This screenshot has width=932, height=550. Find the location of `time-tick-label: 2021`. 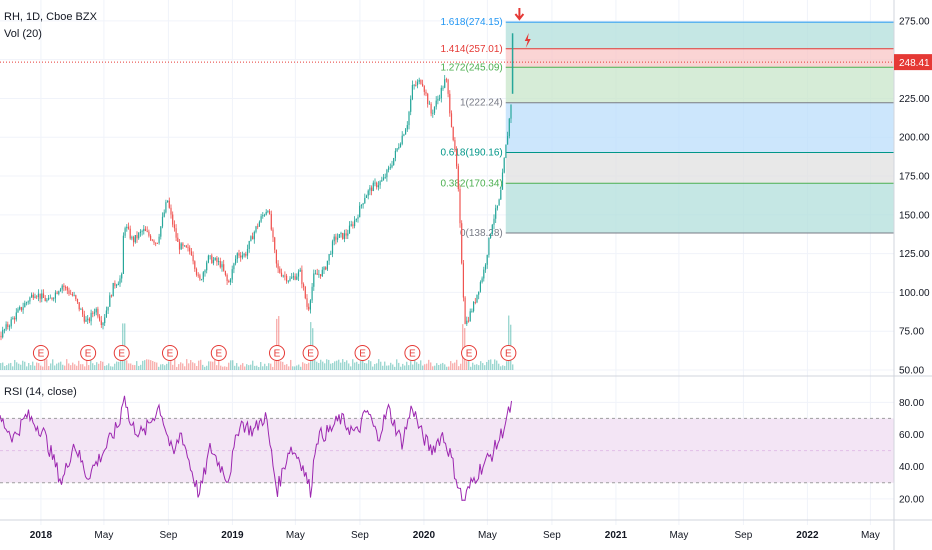

time-tick-label: 2021 is located at coordinates (616, 535).